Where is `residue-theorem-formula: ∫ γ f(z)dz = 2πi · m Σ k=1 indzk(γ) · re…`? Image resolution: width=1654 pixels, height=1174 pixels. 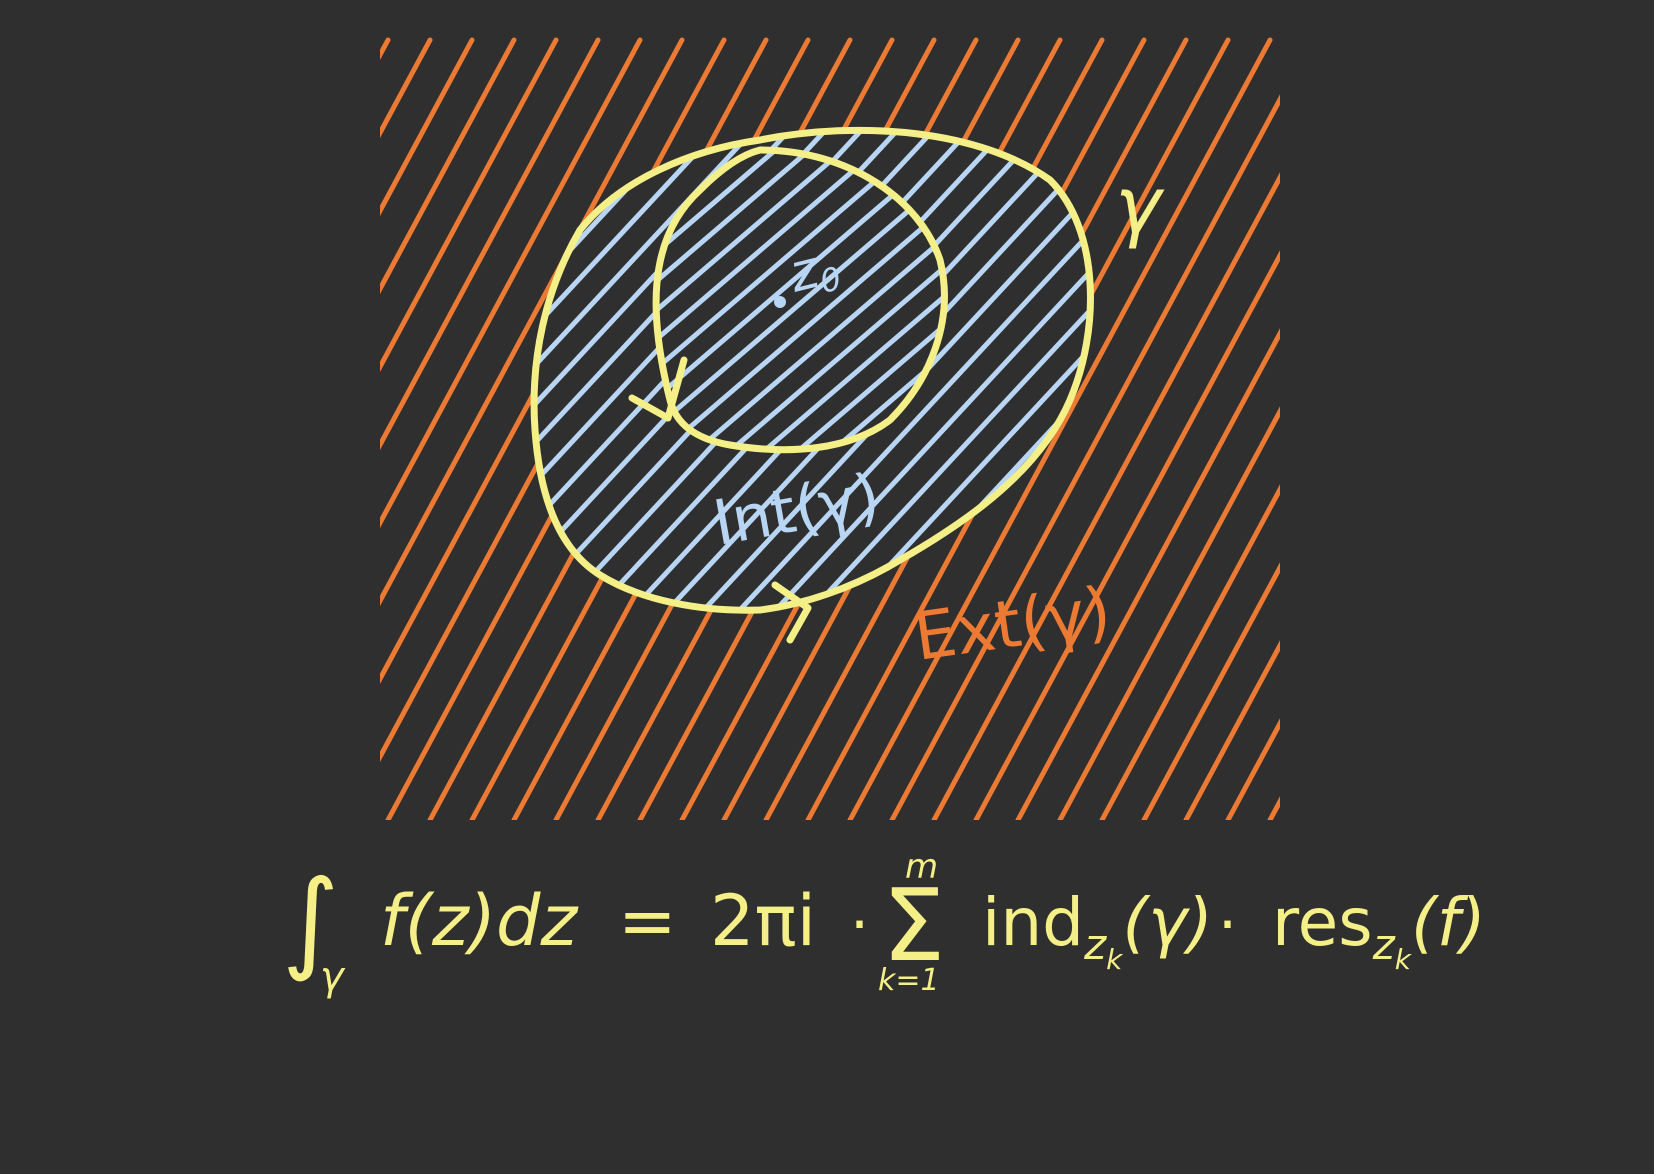
residue-theorem-formula: ∫ γ f(z)dz = 2πi · m Σ k=1 indzk(γ) · re… is located at coordinates (884, 923).